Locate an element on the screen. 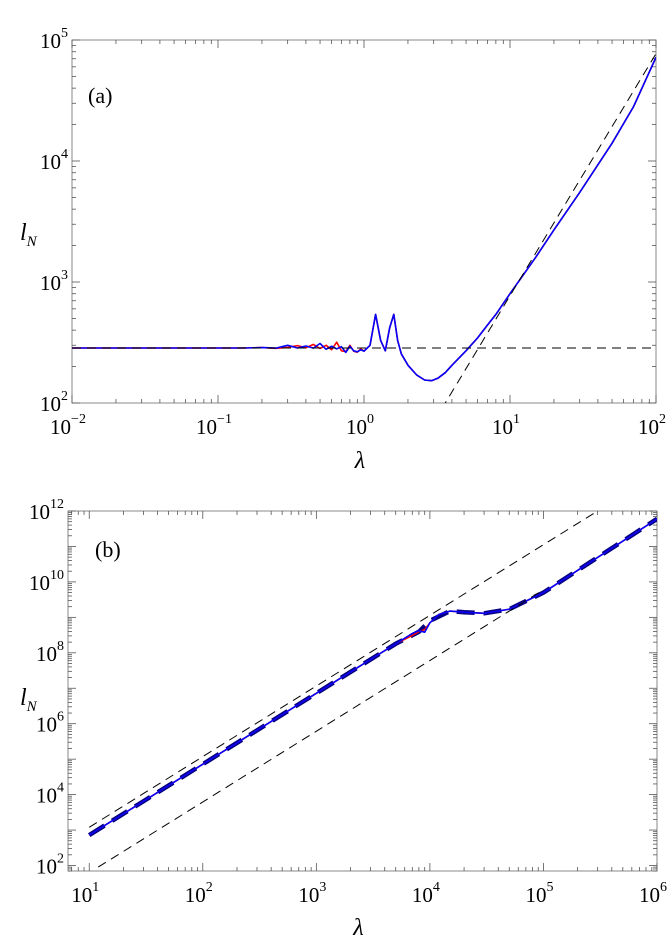 The width and height of the screenshot is (667, 941). x-tick-label: 10⁴ is located at coordinates (426, 893).